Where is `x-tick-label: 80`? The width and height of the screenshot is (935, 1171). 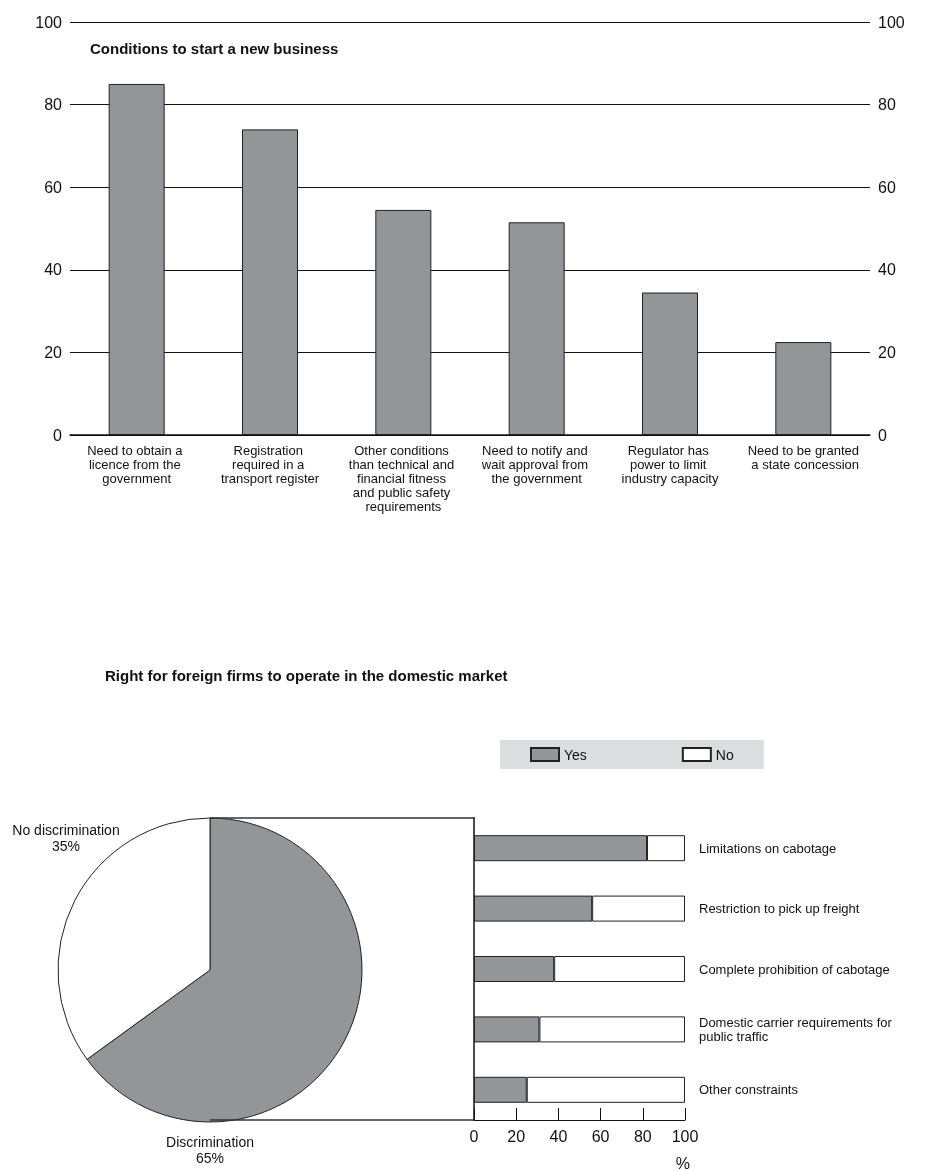 x-tick-label: 80 is located at coordinates (642, 1136).